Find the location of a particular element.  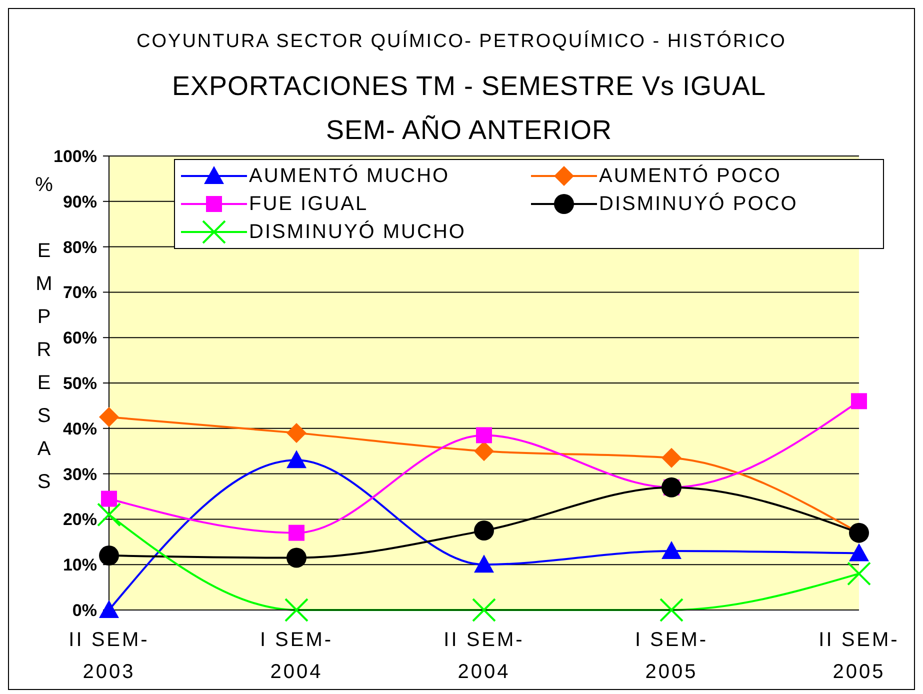

text: % EMPRESAS is located at coordinates (44, 333).